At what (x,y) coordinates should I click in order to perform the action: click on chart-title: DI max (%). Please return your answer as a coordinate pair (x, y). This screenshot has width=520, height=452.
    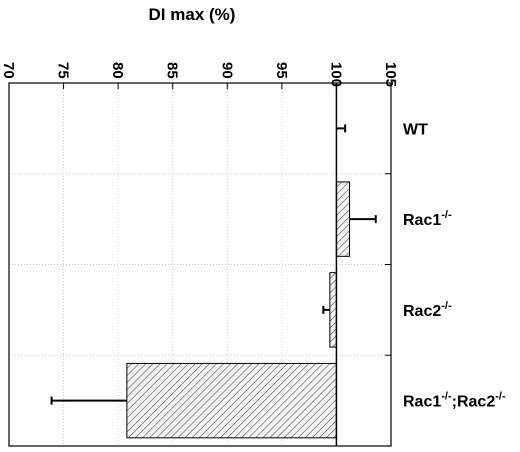
    Looking at the image, I should click on (192, 14).